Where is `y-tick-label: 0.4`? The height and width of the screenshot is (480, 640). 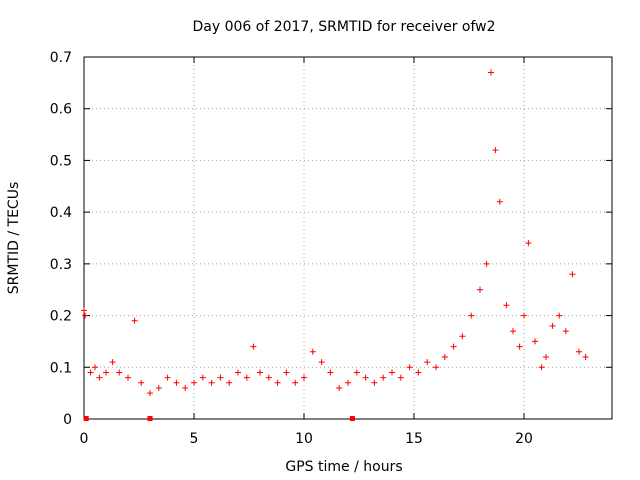 y-tick-label: 0.4 is located at coordinates (61, 213).